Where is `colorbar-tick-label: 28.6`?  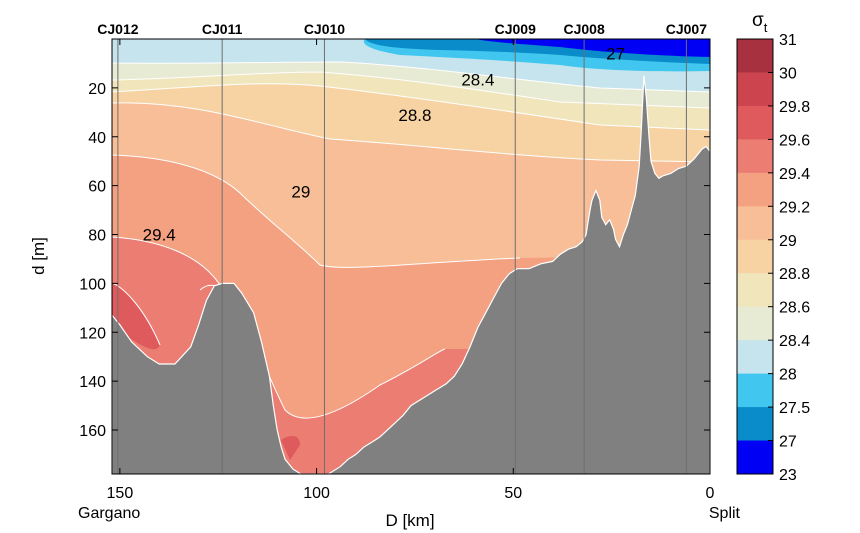
colorbar-tick-label: 28.6 is located at coordinates (794, 308).